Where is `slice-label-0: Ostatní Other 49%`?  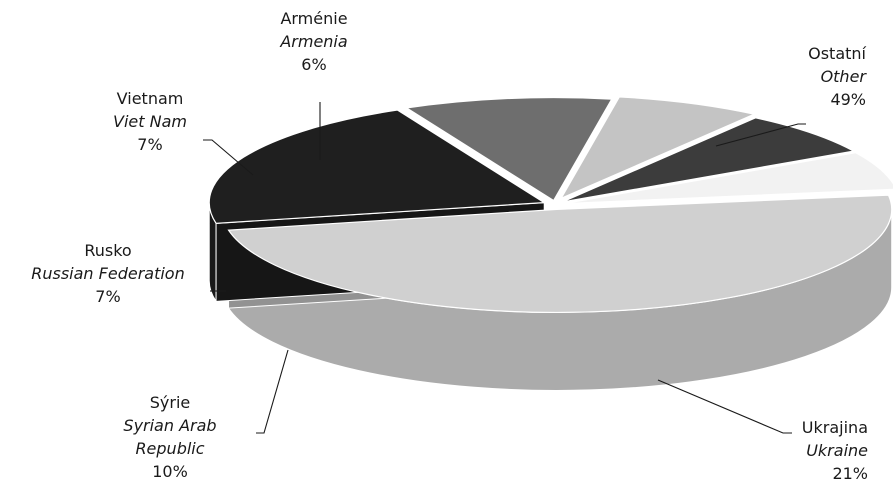 slice-label-0: Ostatní Other 49% is located at coordinates (837, 76).